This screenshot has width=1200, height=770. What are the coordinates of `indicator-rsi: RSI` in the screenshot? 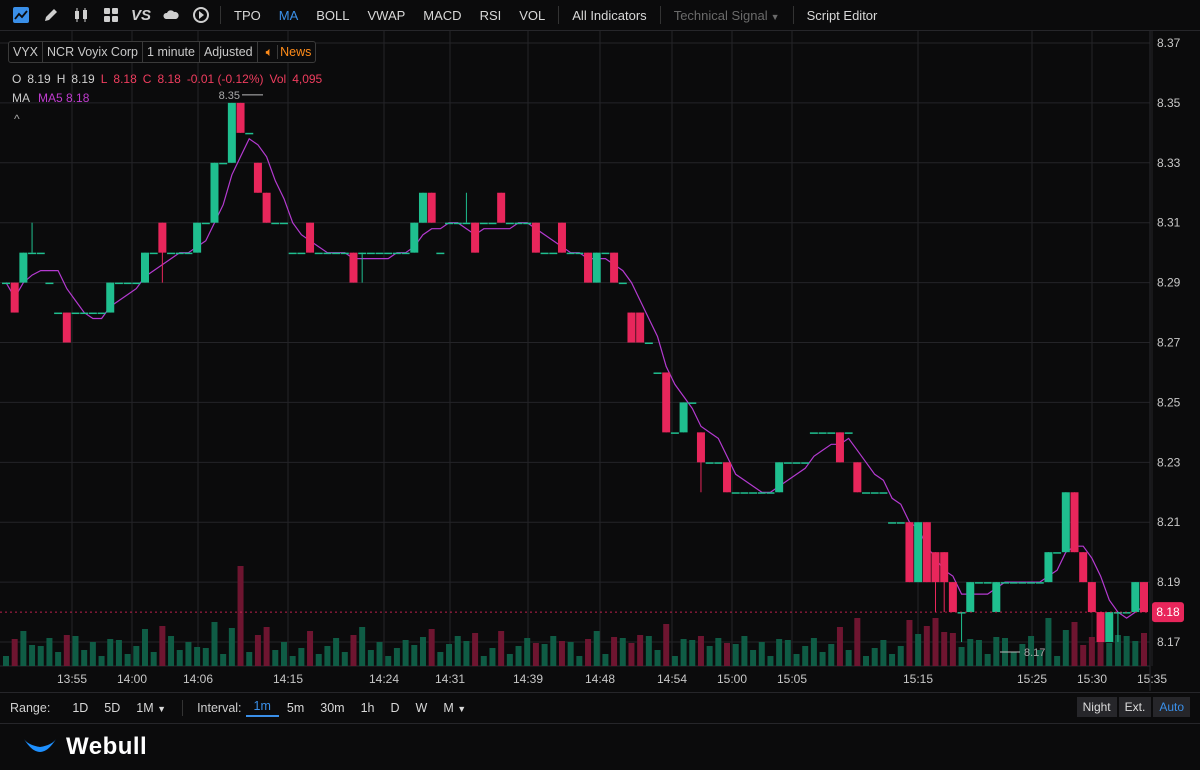 It's located at (490, 15).